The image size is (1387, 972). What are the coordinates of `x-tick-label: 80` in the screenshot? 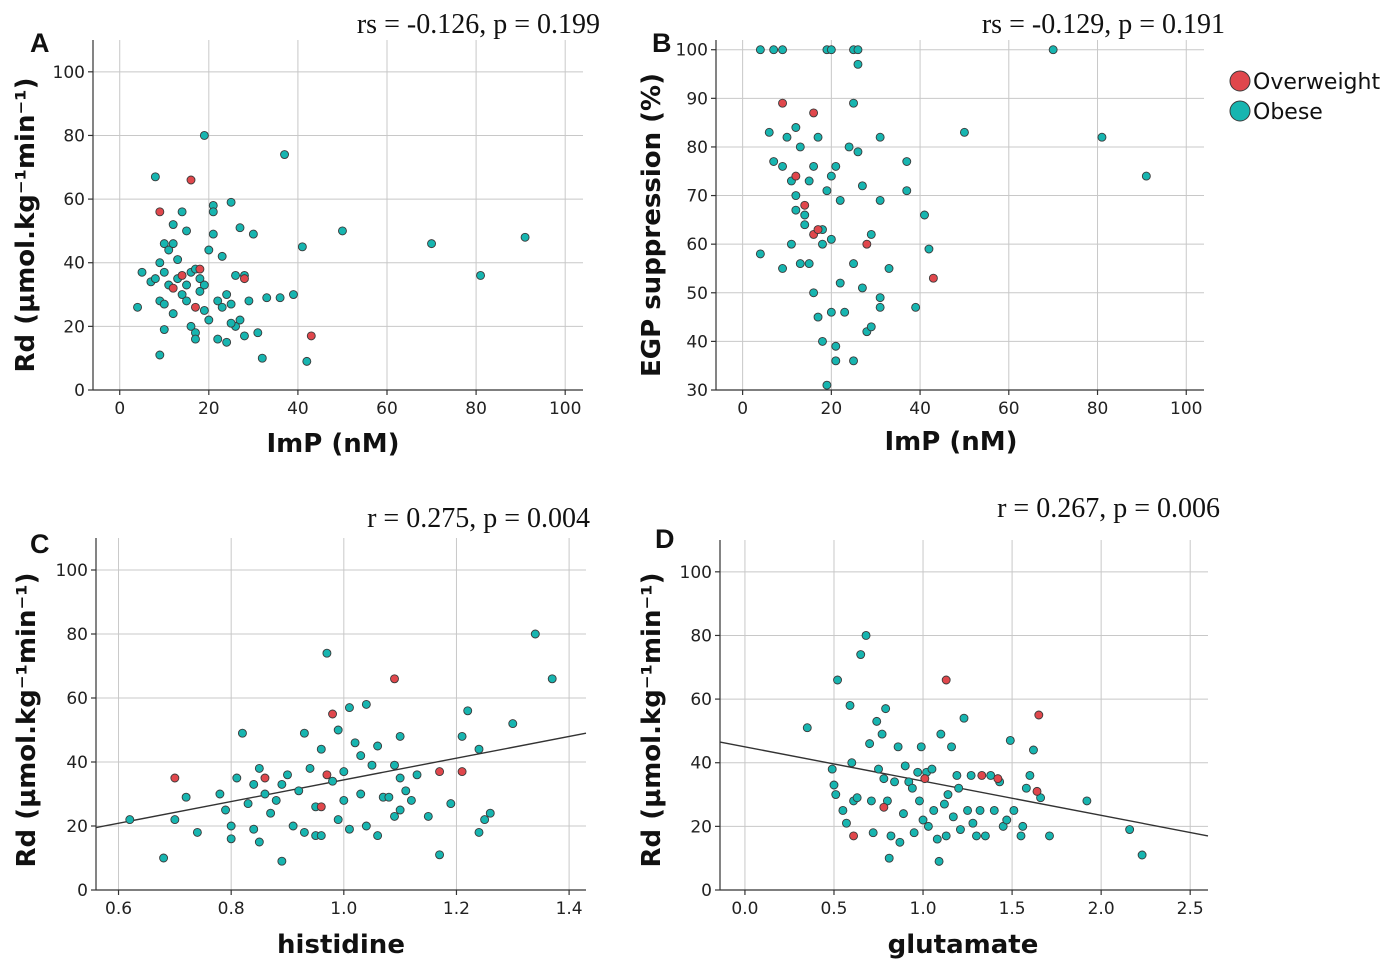 It's located at (476, 409).